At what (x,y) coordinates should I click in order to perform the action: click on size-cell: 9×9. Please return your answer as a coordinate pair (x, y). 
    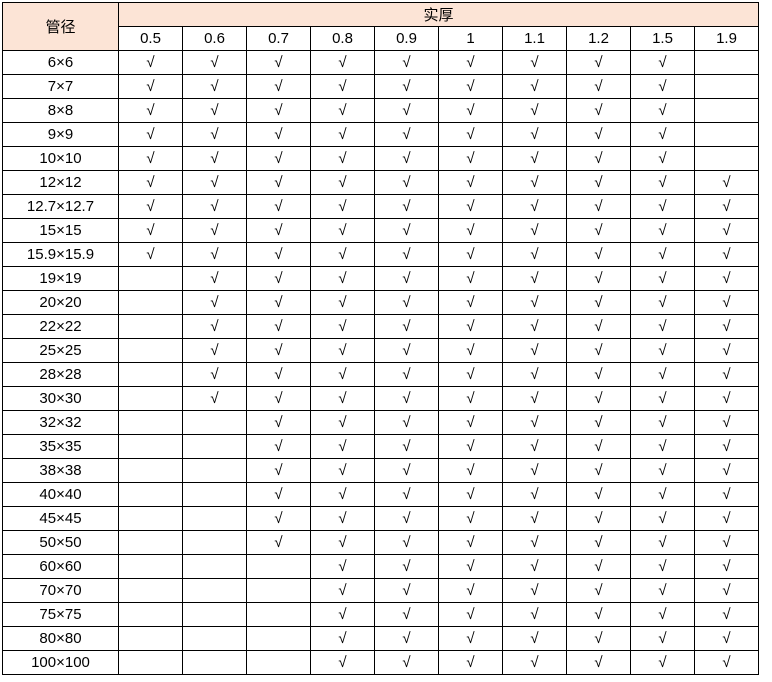
    Looking at the image, I should click on (60, 134).